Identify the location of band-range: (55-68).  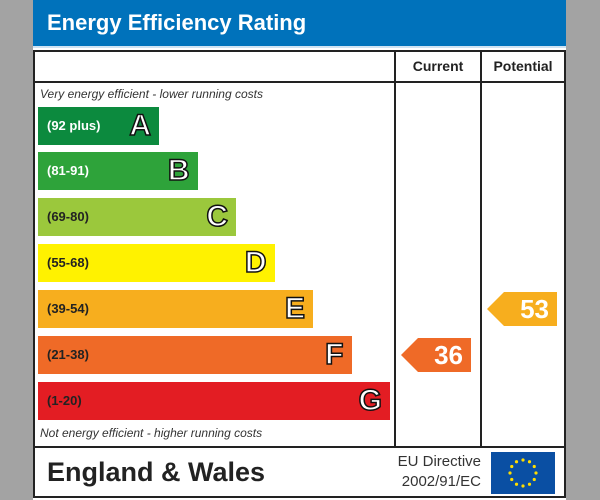
(68, 262).